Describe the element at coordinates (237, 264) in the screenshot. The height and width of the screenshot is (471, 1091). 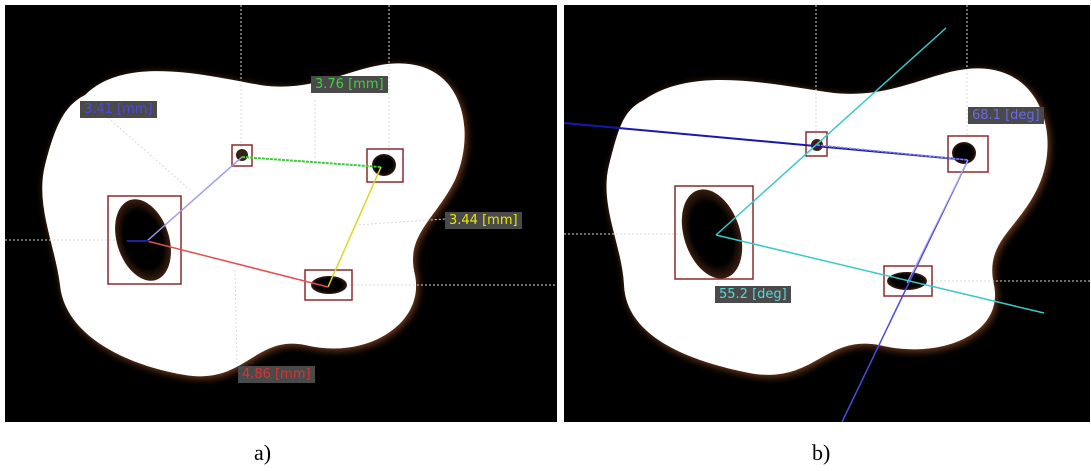
I see `measure-line-red` at that location.